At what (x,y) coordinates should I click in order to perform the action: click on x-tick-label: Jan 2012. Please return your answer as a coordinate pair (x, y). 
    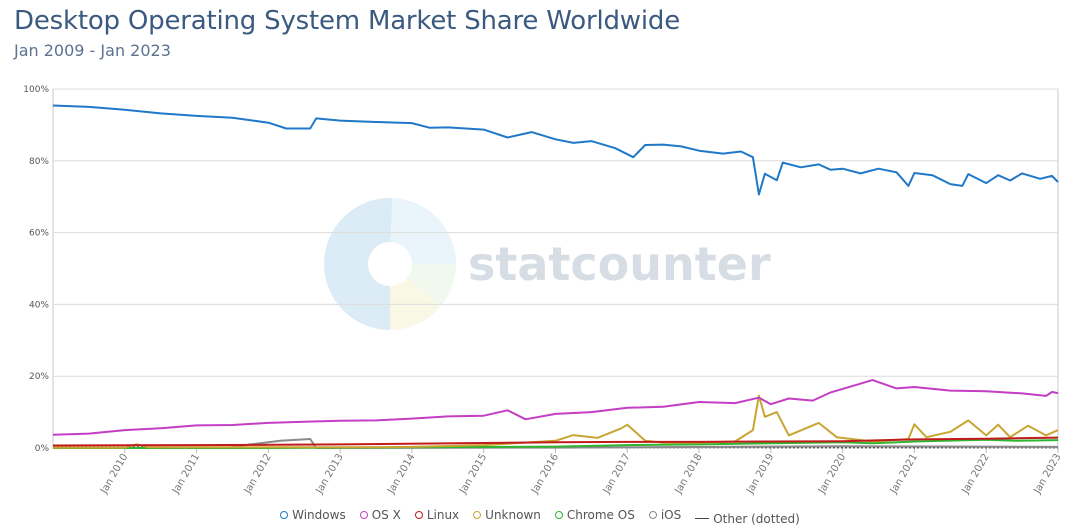
    Looking at the image, I should click on (258, 474).